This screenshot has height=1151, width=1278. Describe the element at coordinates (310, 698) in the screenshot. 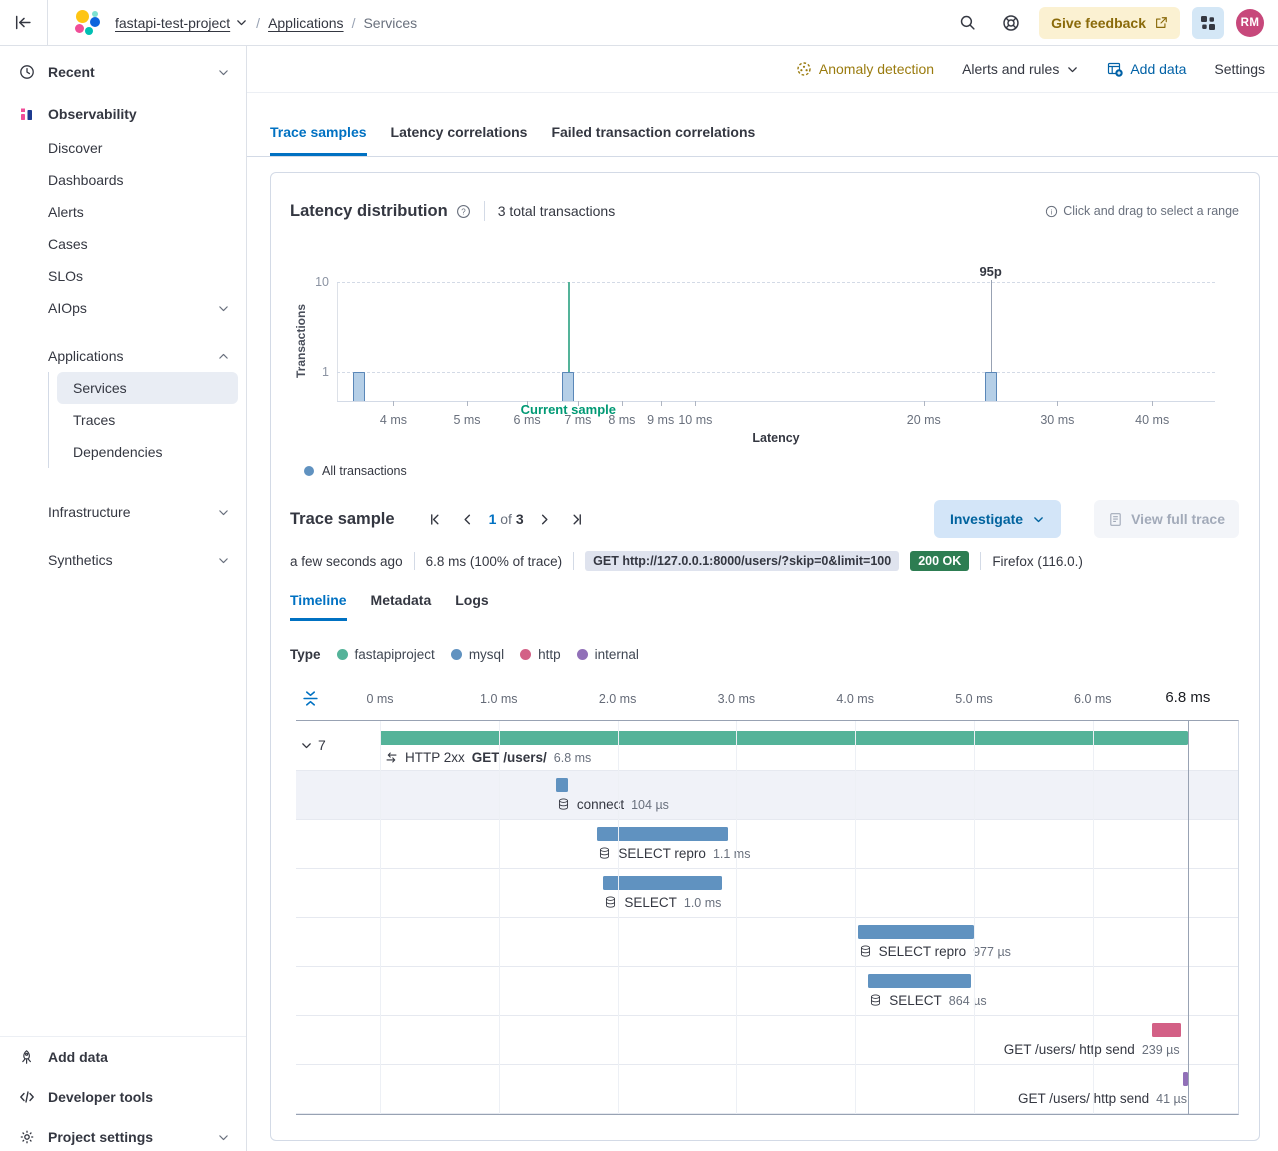

I see `fold-timeline-icon` at that location.